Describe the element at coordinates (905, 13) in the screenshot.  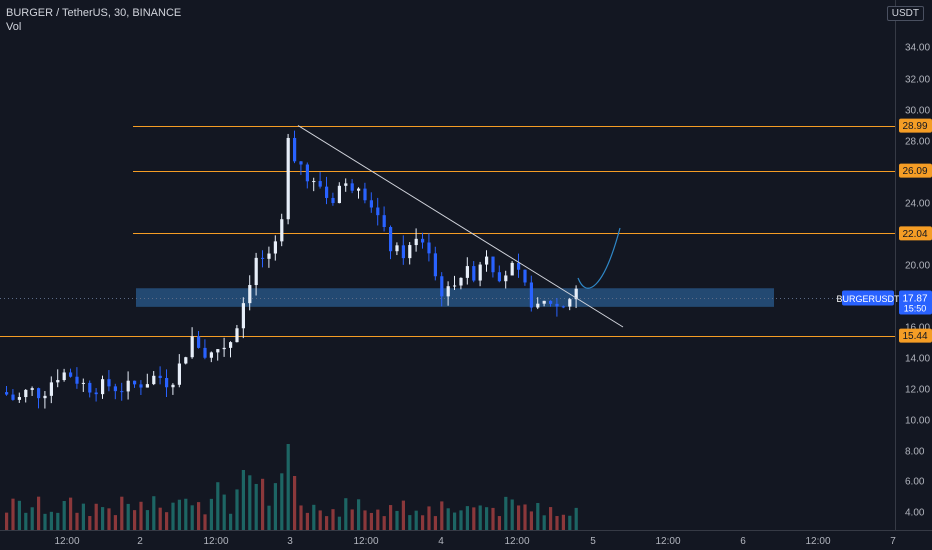
I see `price-scale-unit-button: USDT` at that location.